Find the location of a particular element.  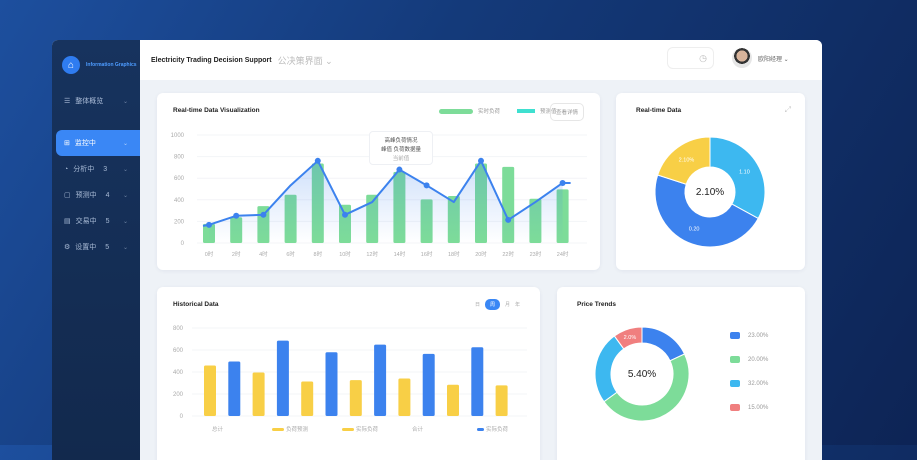

y-tick-label: 400 is located at coordinates (178, 373).